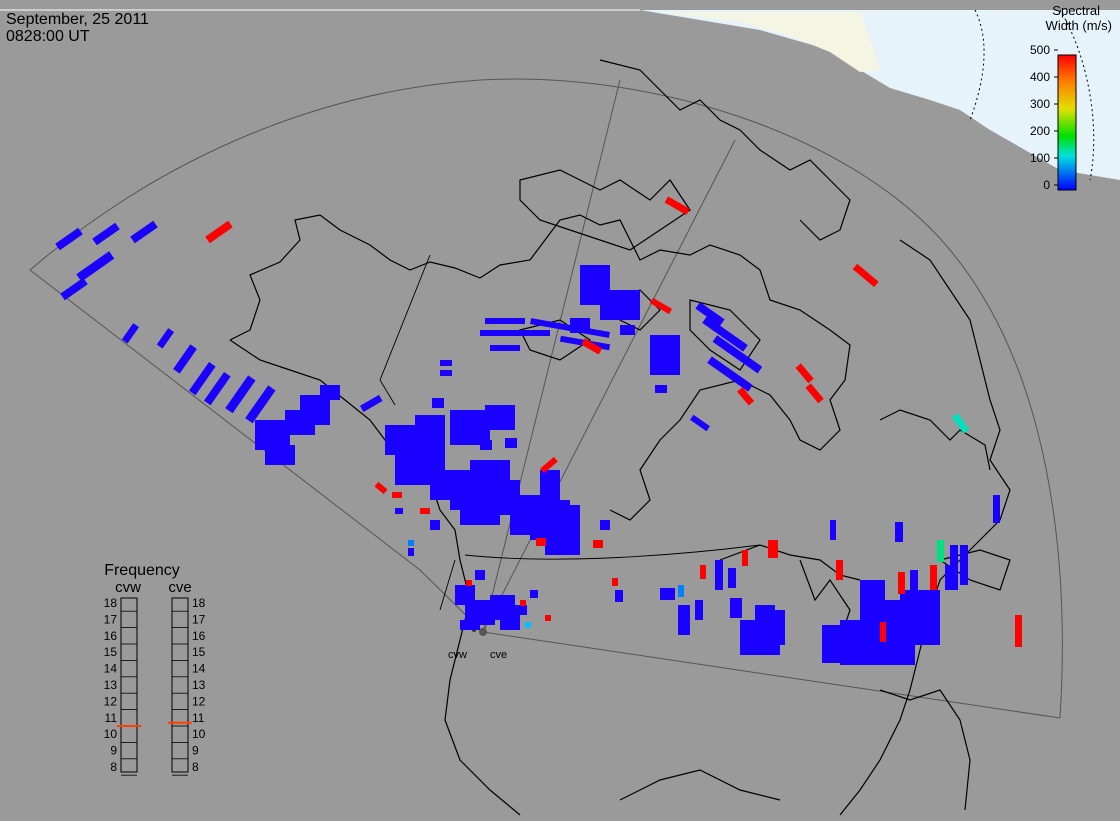 The height and width of the screenshot is (821, 1120). Describe the element at coordinates (1040, 131) in the screenshot. I see `colorbar-tick-label: 200` at that location.